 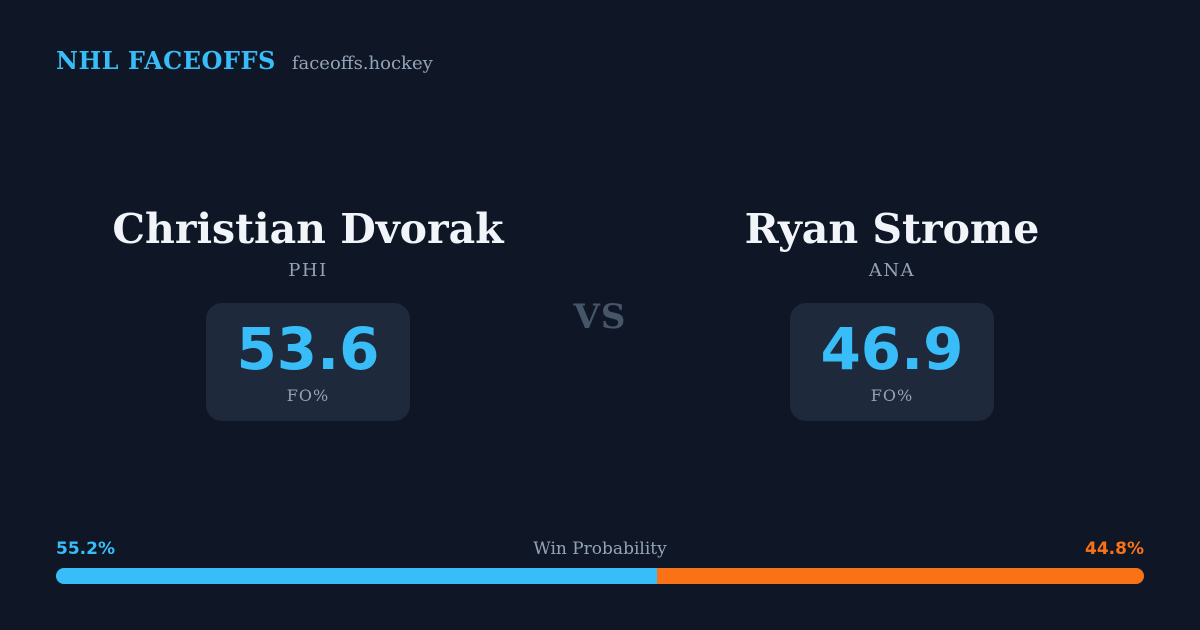 I want to click on player-left: Christian Dvorak PHI 53.6 FO%, so click(x=308, y=313).